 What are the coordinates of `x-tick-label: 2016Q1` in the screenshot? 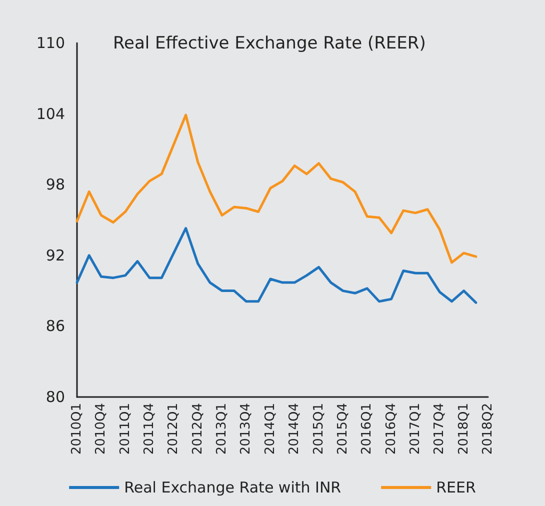 It's located at (367, 429).